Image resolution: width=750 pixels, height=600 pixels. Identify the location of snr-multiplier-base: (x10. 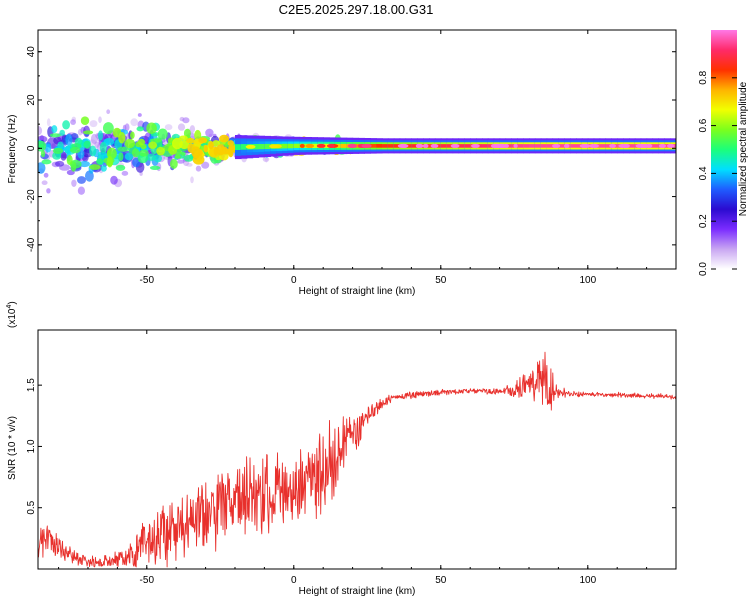
(12, 318).